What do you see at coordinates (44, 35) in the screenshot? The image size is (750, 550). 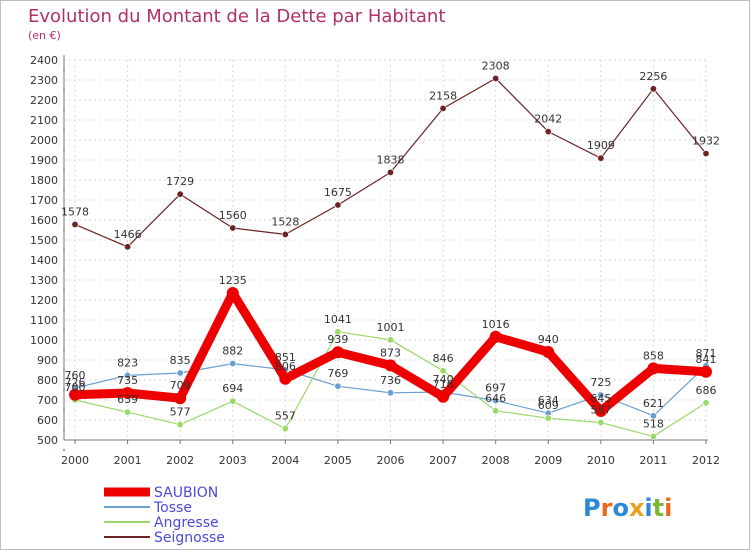 I see `chart-subtitle: (en €)` at bounding box center [44, 35].